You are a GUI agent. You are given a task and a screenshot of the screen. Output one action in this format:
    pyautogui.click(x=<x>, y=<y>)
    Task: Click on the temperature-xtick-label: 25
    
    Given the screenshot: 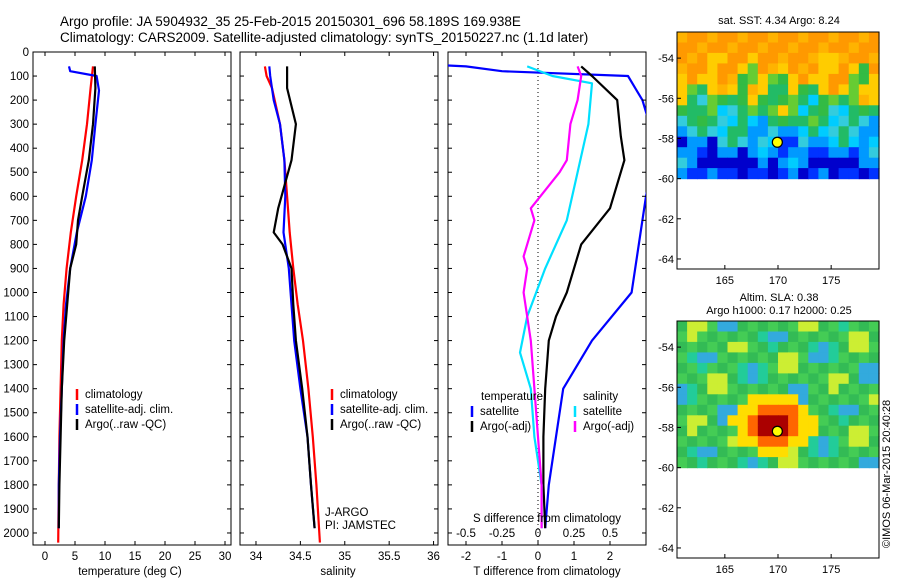 What is the action you would take?
    pyautogui.click(x=195, y=557)
    